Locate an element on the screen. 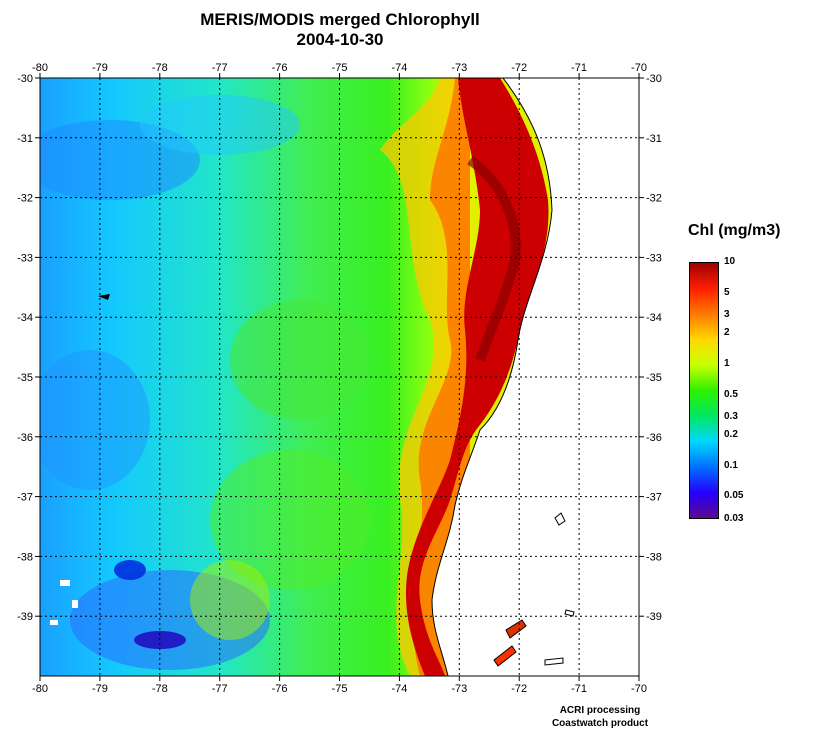  tick-label-lat-right: -35 is located at coordinates (654, 378).